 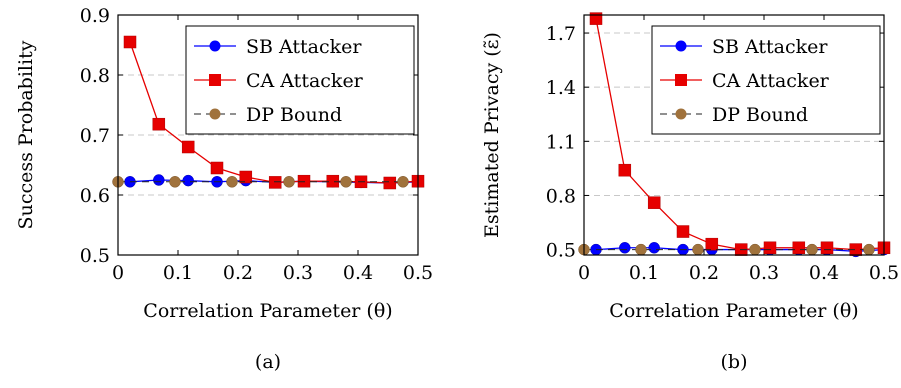 What do you see at coordinates (26, 134) in the screenshot?
I see `y-axis-label: Success Probability` at bounding box center [26, 134].